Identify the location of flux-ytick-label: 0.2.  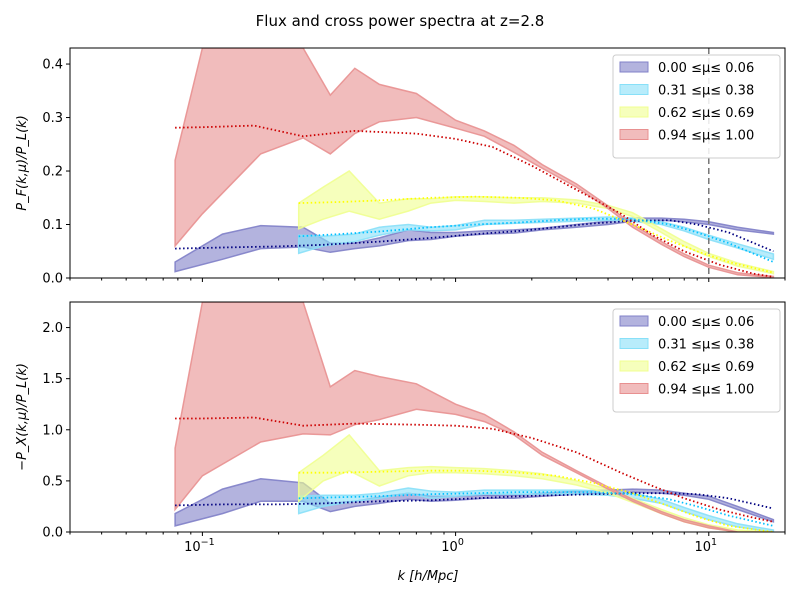
(52, 172).